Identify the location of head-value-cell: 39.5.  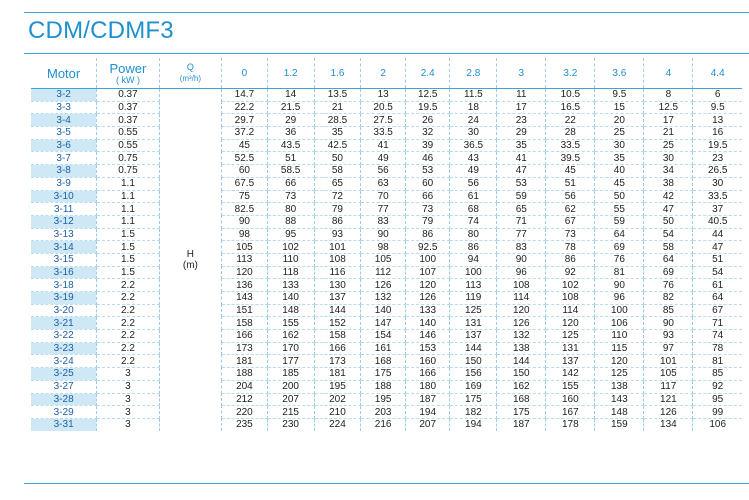
(570, 158).